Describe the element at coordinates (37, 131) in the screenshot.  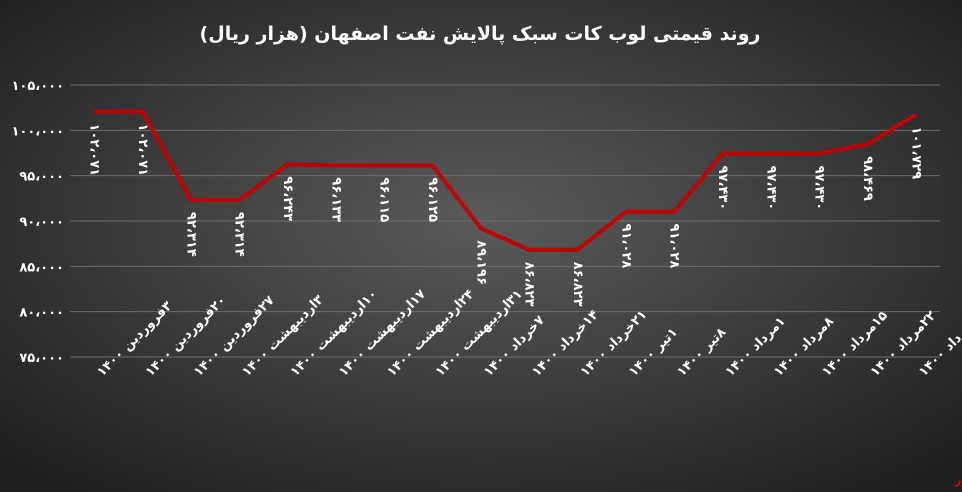
I see `y-tick-label: ۱۰۰،۰۰۰` at that location.